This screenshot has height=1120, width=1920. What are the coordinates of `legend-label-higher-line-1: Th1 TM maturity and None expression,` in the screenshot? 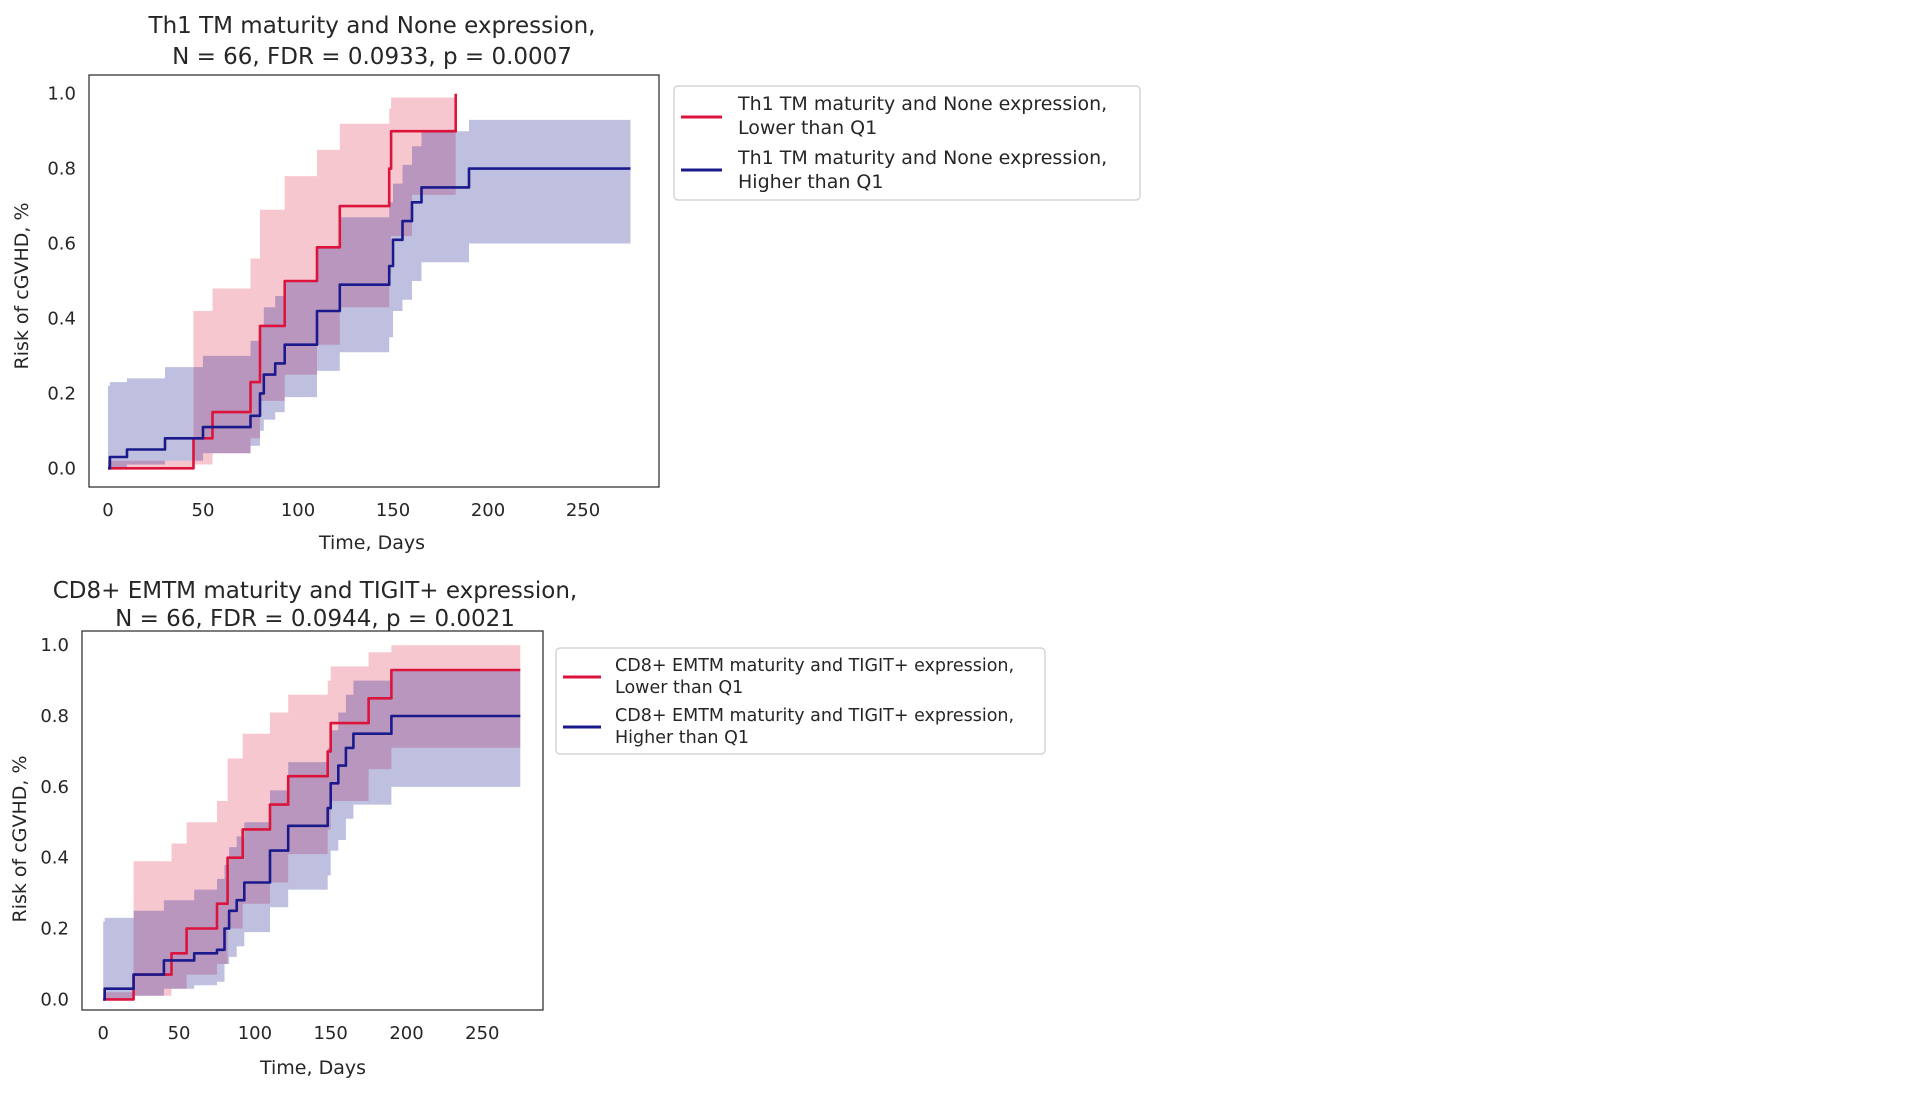 It's located at (922, 158).